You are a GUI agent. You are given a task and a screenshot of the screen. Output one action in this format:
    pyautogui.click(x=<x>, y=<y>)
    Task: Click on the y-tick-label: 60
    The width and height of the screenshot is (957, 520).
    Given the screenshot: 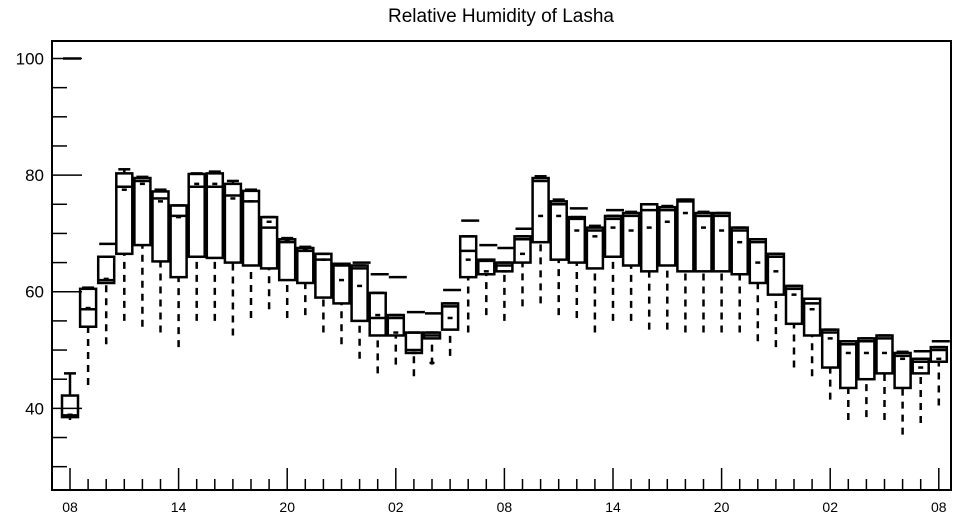 What is the action you would take?
    pyautogui.click(x=34, y=292)
    